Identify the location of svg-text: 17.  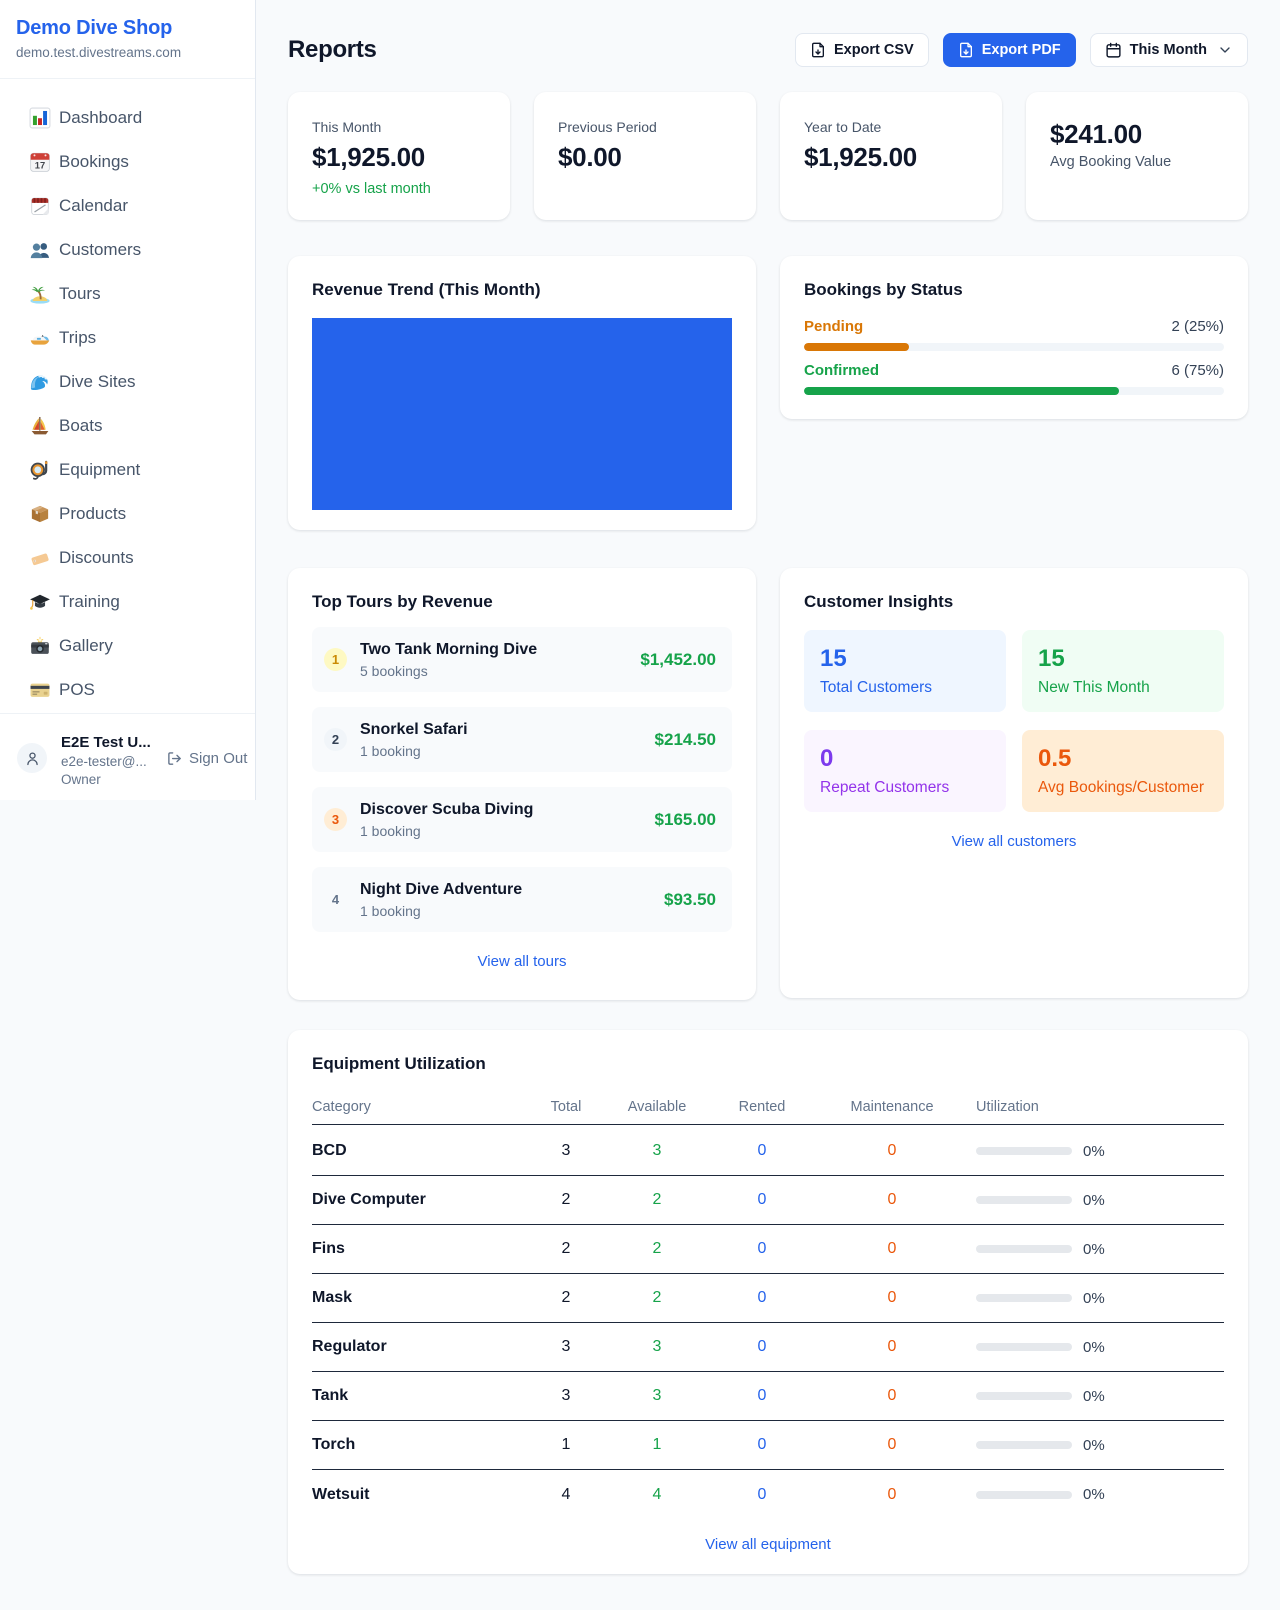
(40, 166).